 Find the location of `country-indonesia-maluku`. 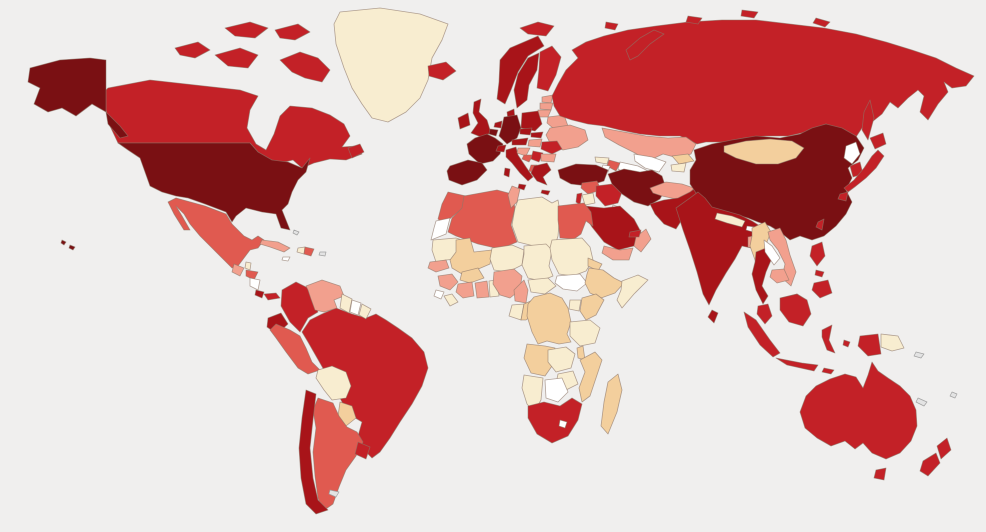

country-indonesia-maluku is located at coordinates (846, 343).